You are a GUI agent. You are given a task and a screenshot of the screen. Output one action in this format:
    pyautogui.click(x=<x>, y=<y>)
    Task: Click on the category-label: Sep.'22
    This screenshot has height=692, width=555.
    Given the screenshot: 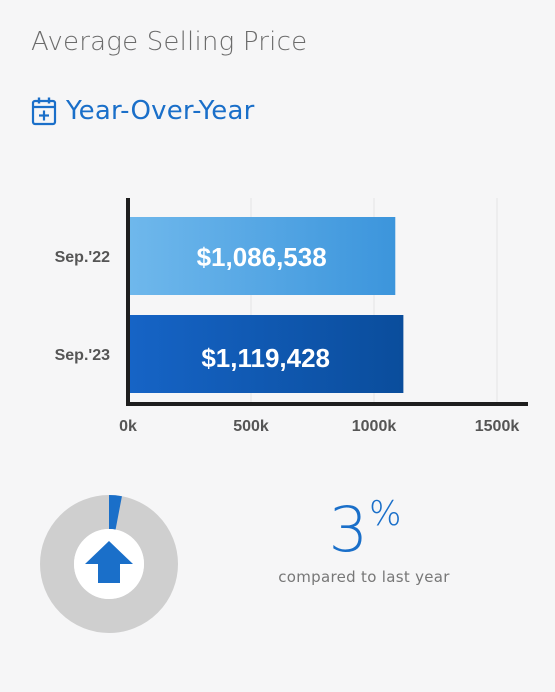 What is the action you would take?
    pyautogui.click(x=82, y=257)
    